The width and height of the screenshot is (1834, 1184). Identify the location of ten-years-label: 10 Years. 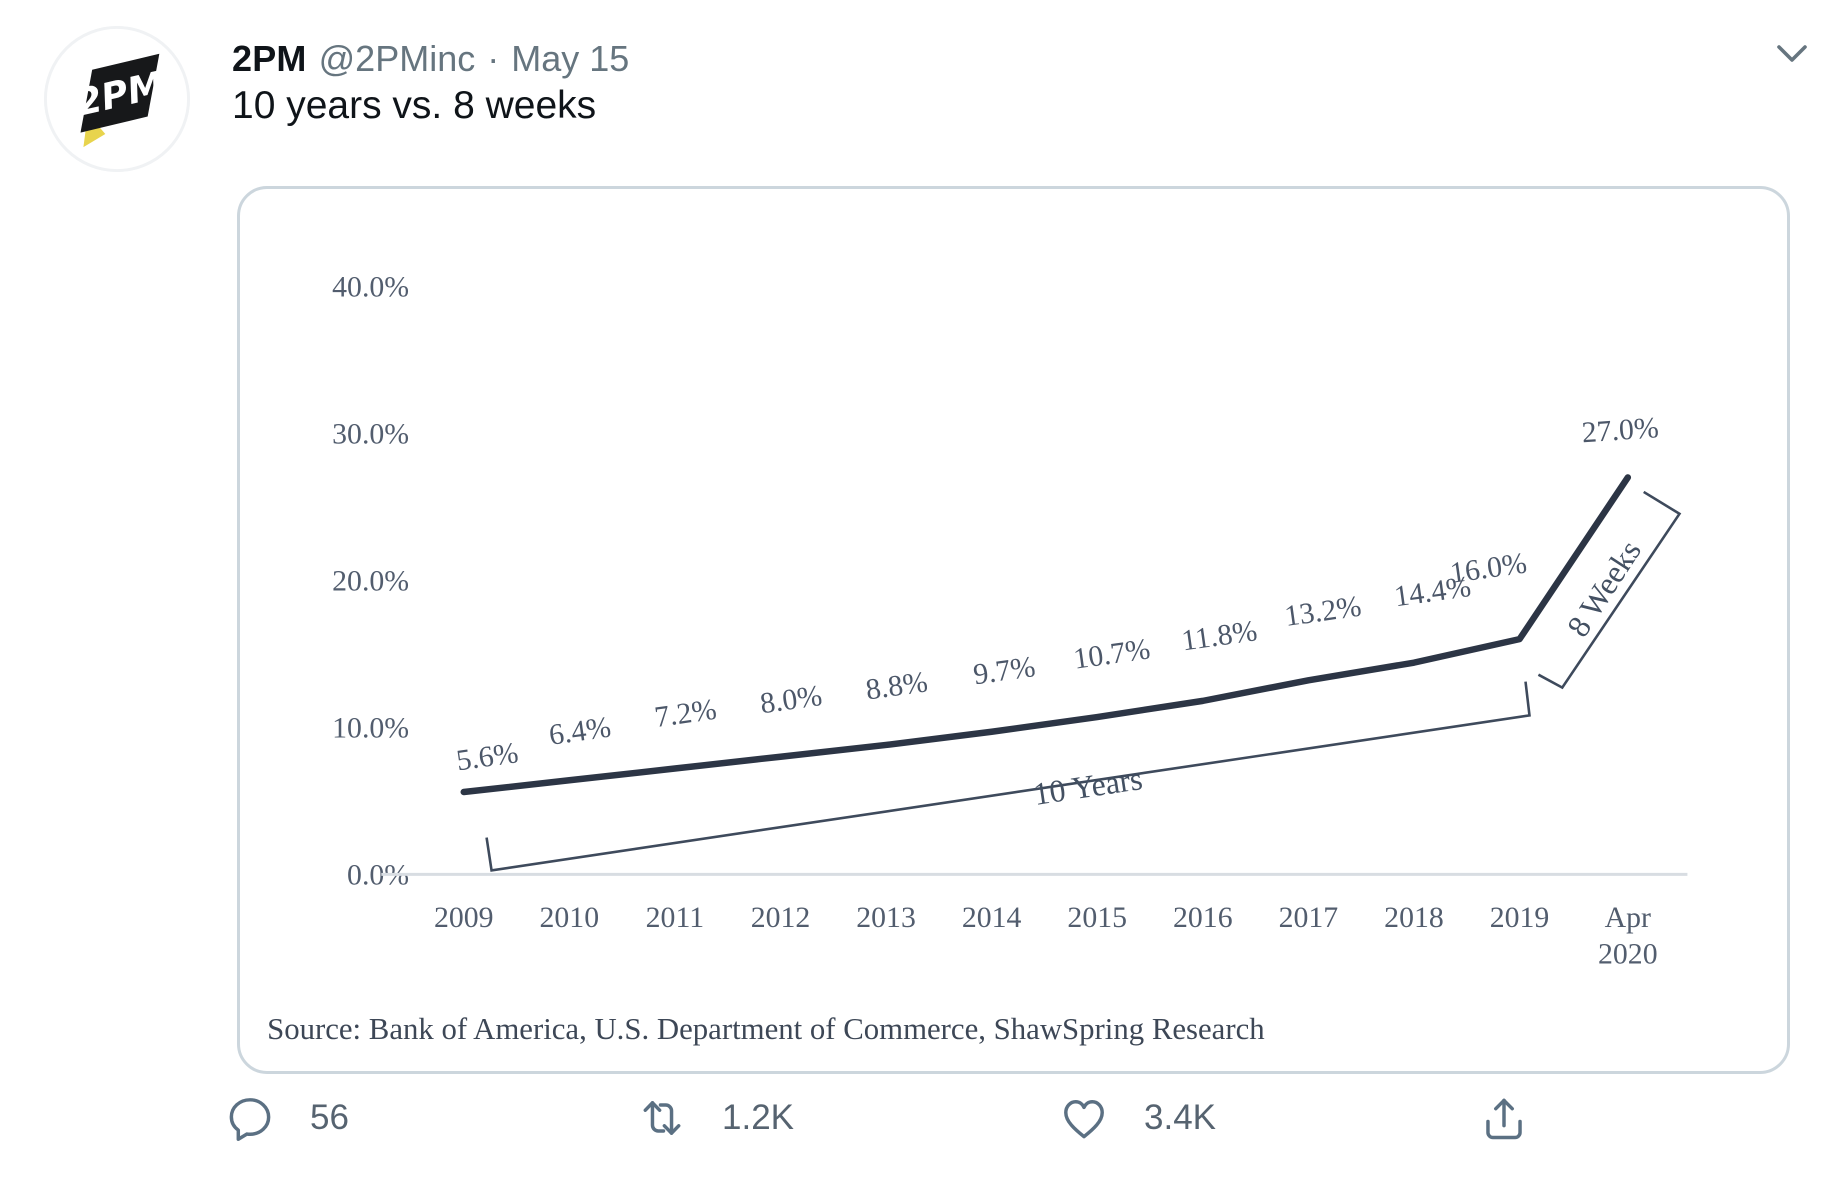
(1087, 786).